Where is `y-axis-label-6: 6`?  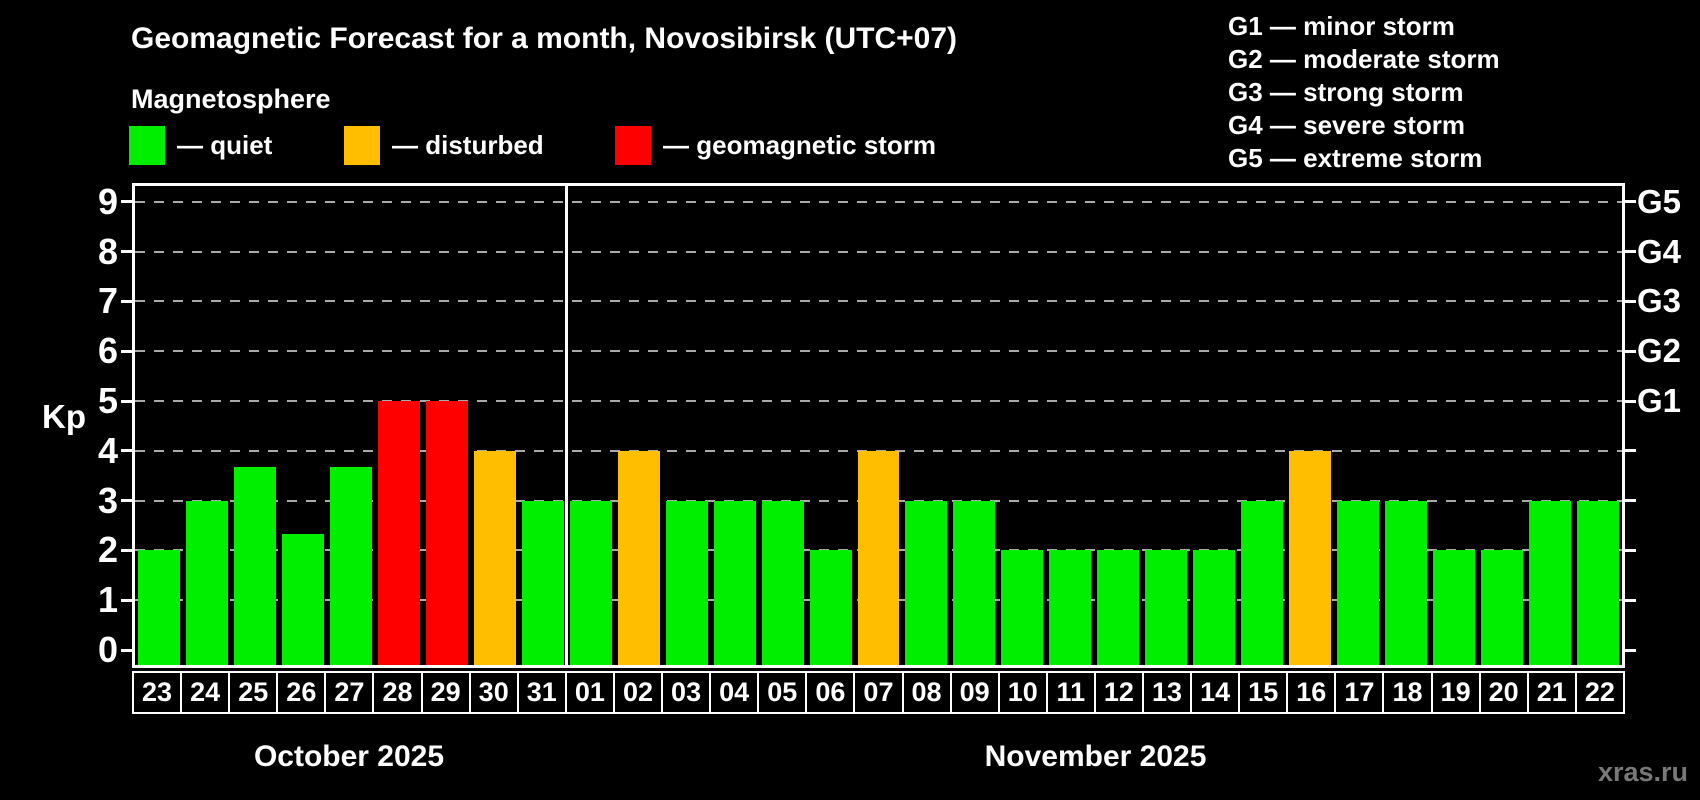
y-axis-label-6: 6 is located at coordinates (107, 351).